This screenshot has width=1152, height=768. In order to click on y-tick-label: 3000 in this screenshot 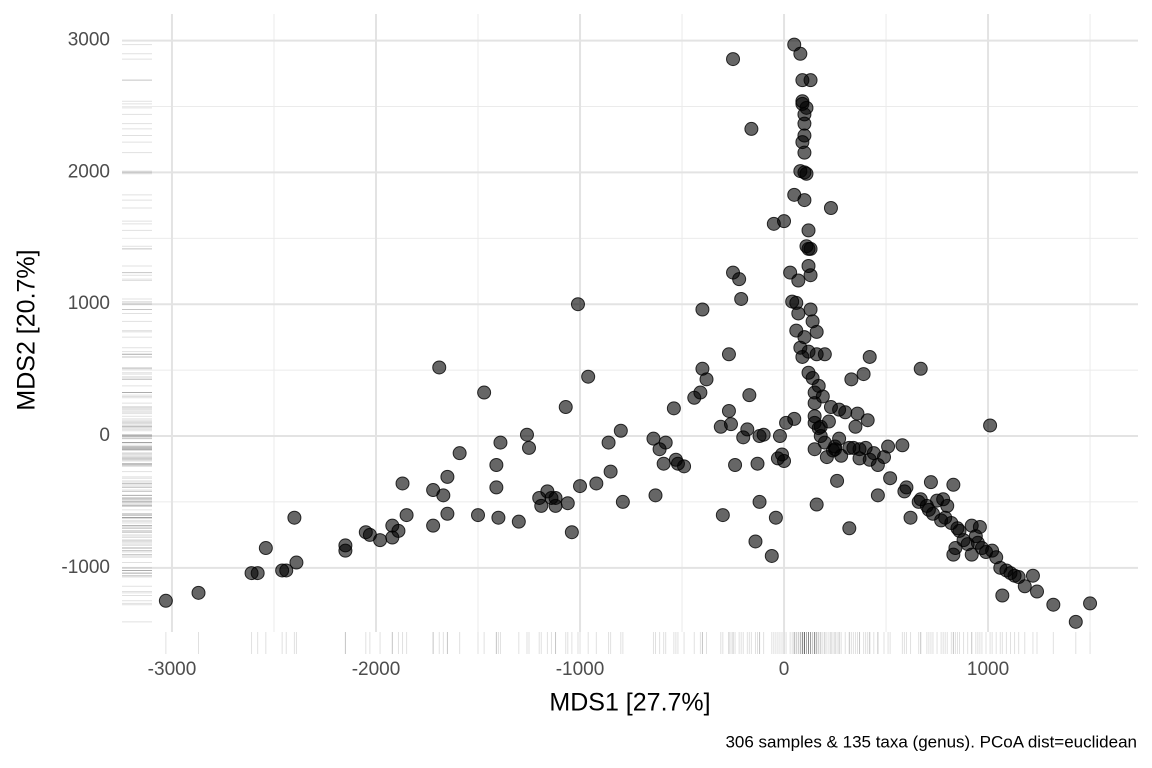, I will do `click(89, 40)`.